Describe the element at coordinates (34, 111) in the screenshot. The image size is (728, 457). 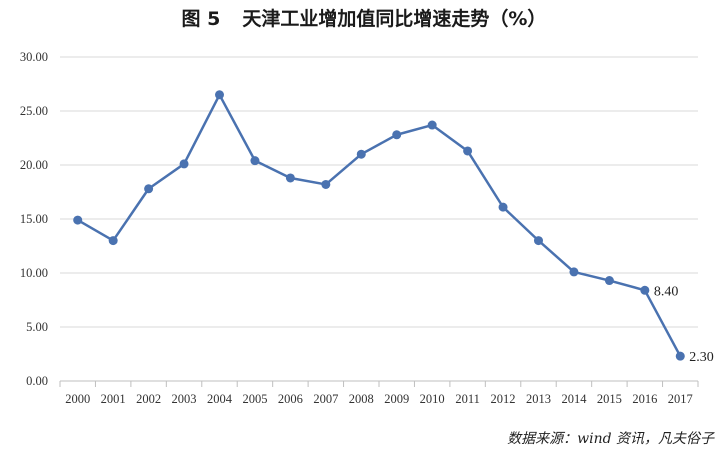
I see `y-tick-label: 25.00` at that location.